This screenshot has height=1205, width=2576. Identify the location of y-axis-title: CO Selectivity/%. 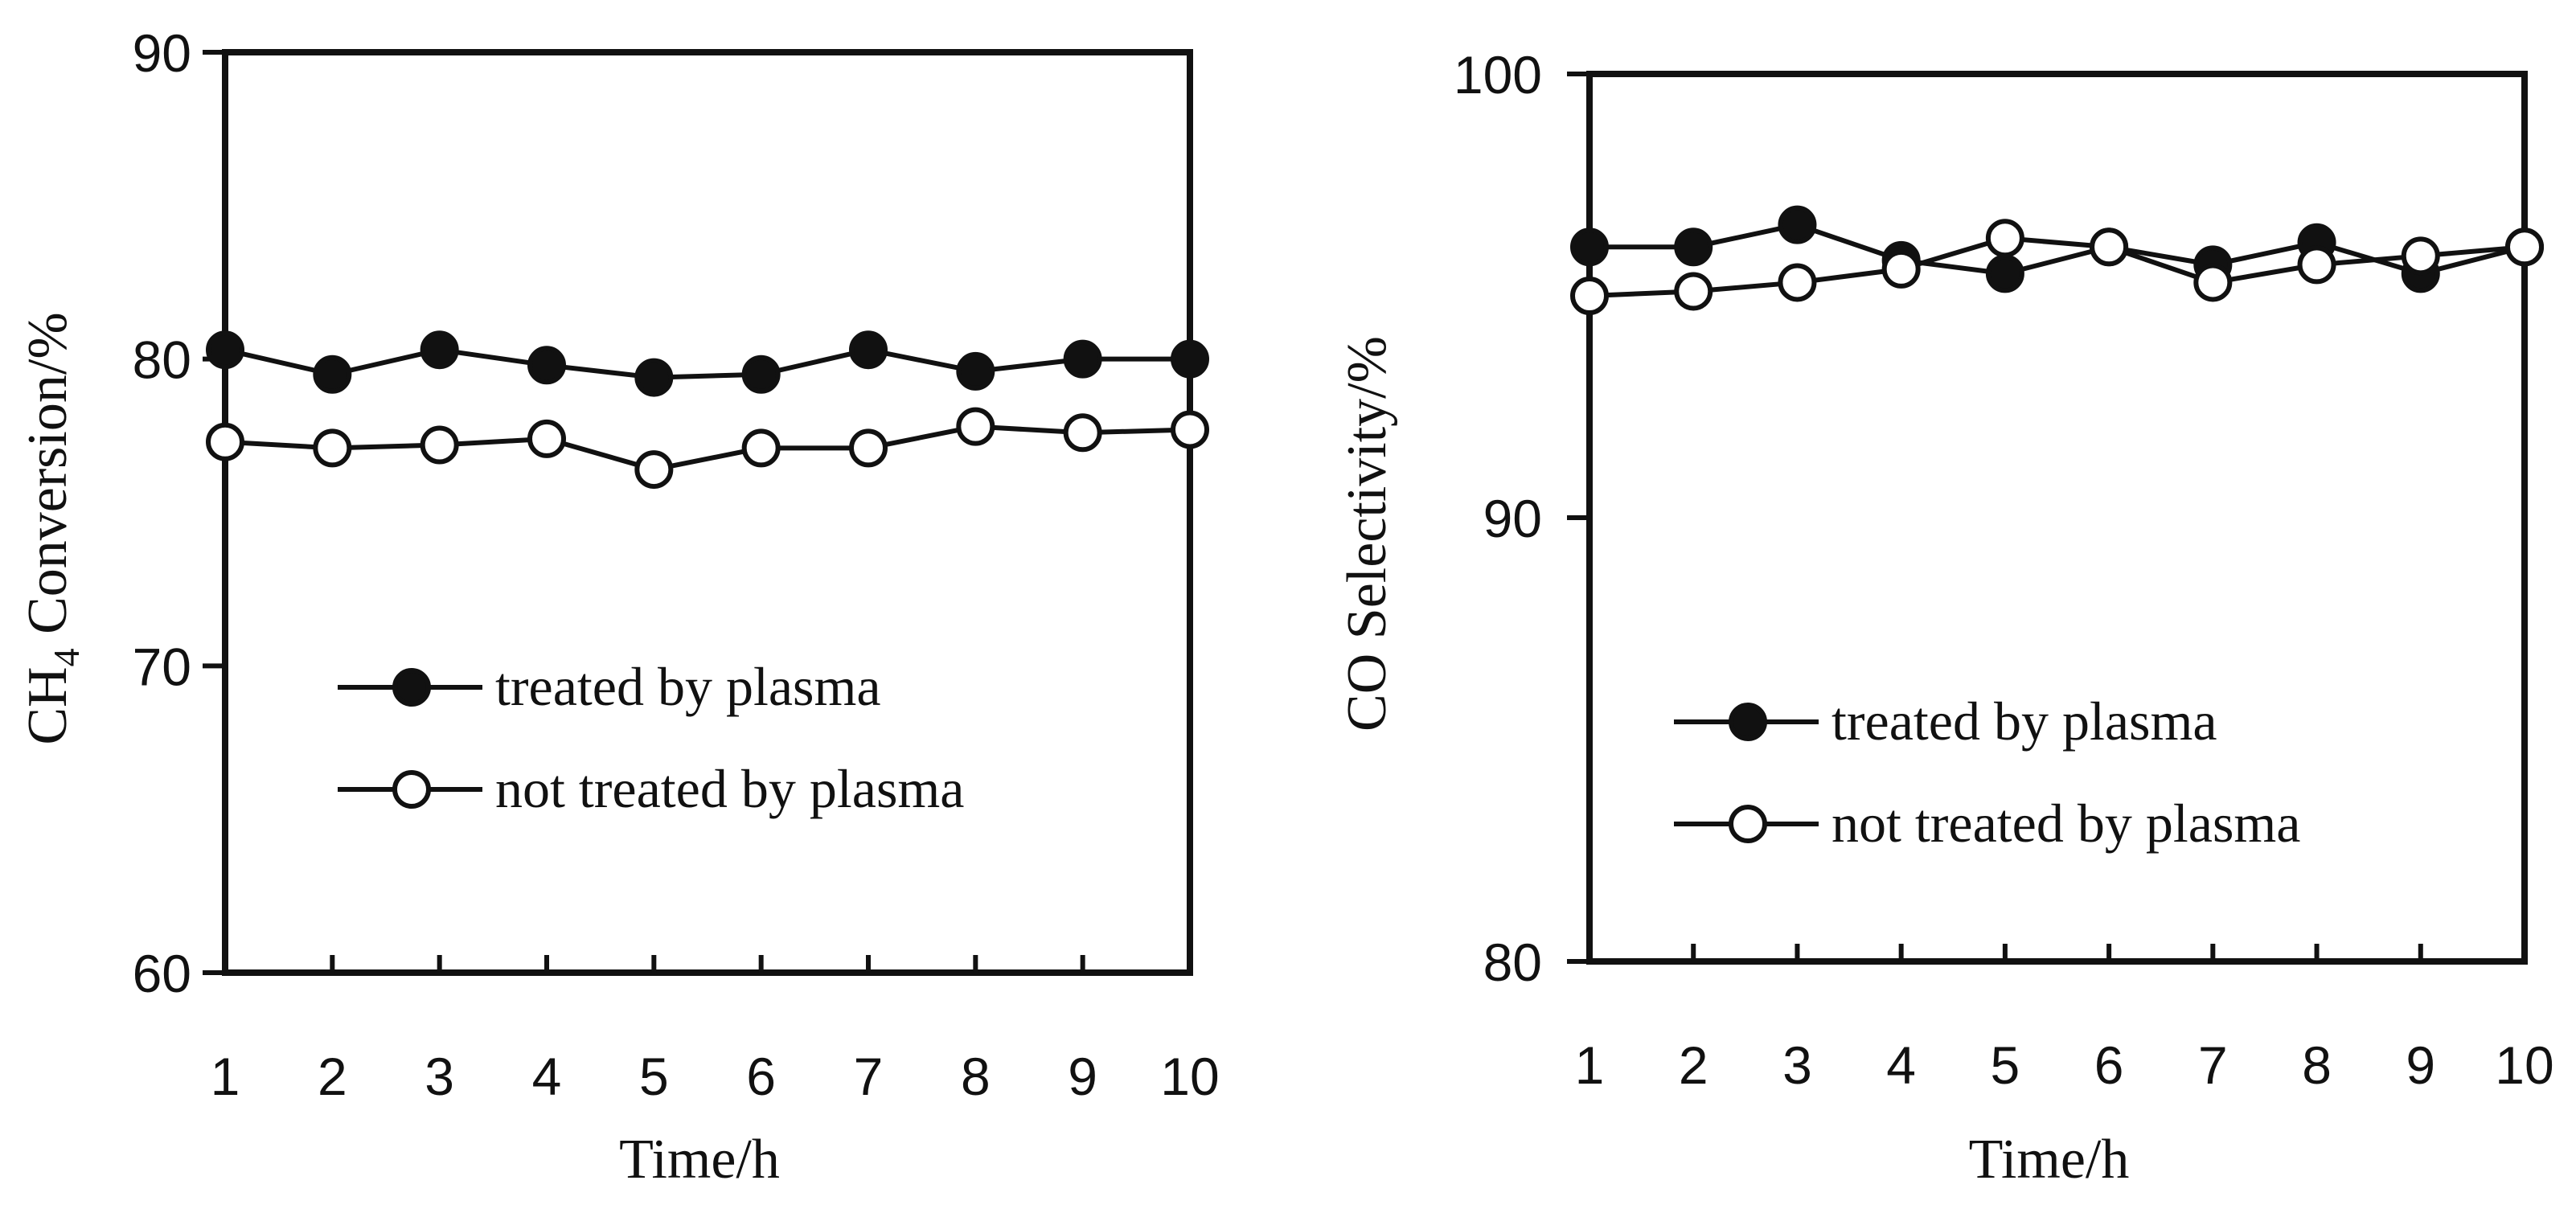
(1367, 534).